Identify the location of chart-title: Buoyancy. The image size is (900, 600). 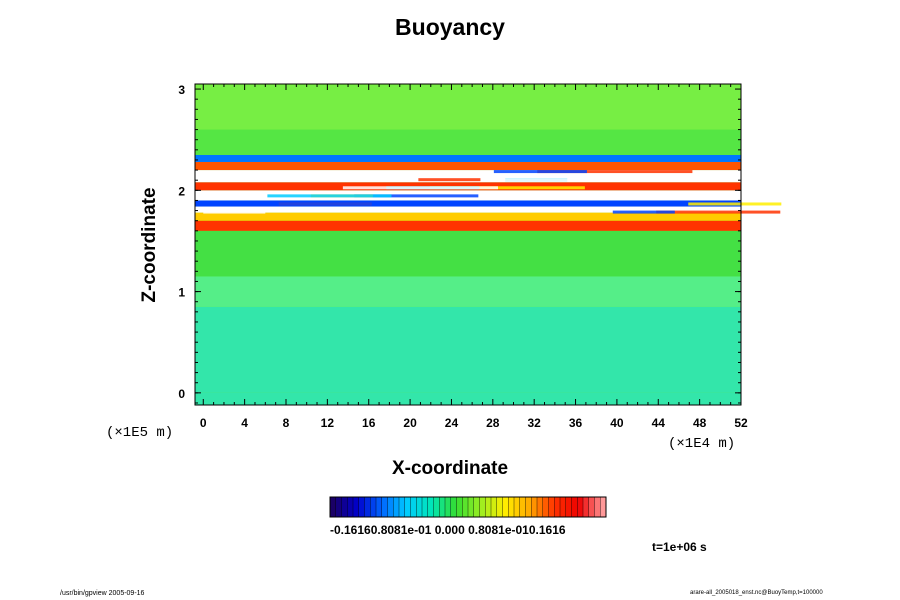
(450, 27).